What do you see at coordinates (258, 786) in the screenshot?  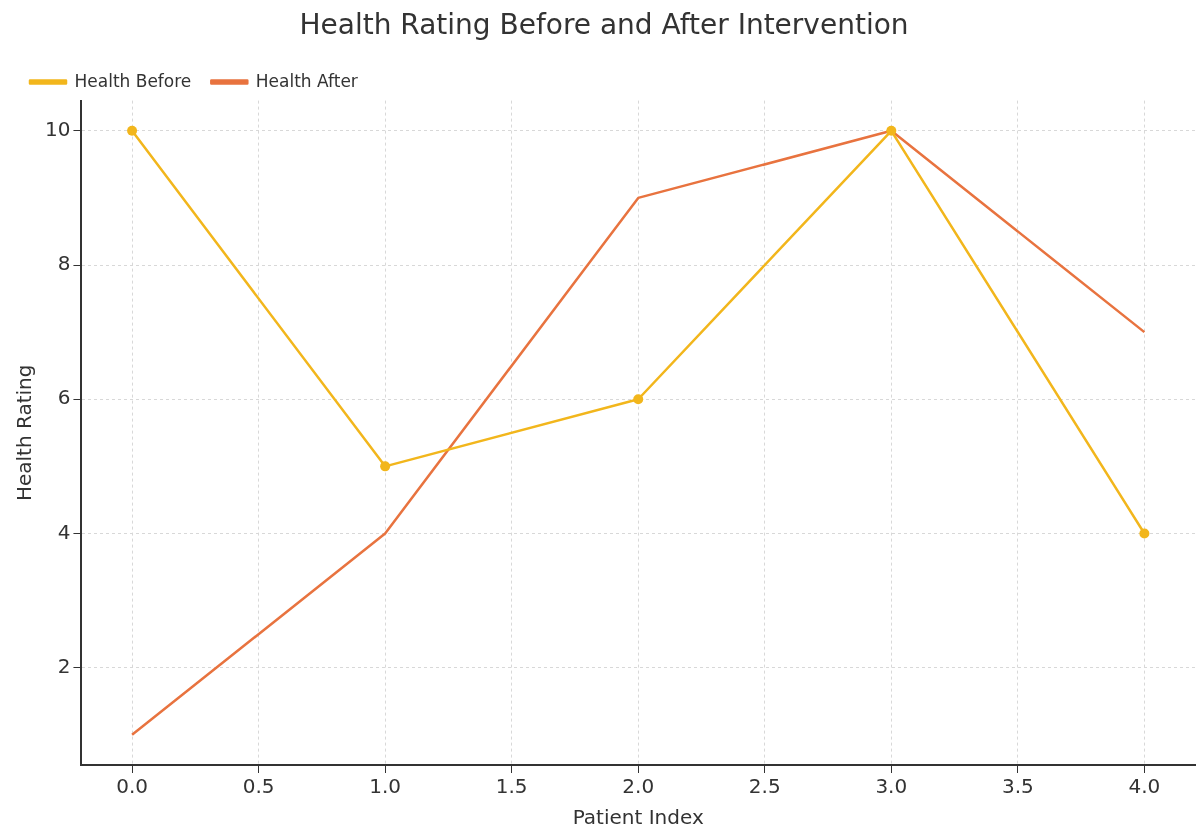 I see `x-tick-label: 0.5` at bounding box center [258, 786].